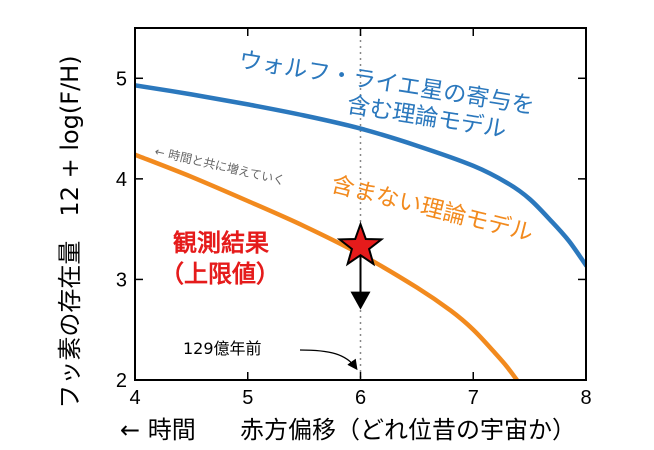  Describe the element at coordinates (408, 430) in the screenshot. I see `x-axis-title: 赤方偏移（どれ位昔の宇宙か）` at that location.